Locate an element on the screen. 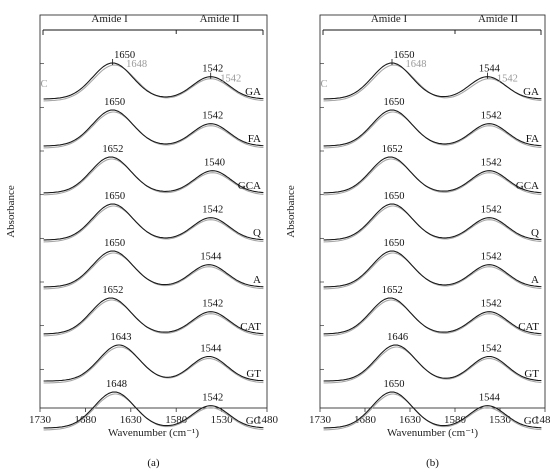  amide-i-peak-label: 1648 is located at coordinates (116, 384).